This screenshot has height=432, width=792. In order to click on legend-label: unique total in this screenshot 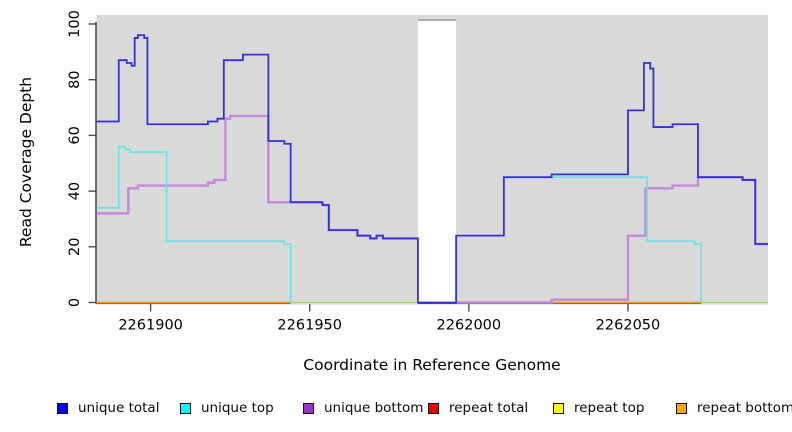, I will do `click(119, 408)`.